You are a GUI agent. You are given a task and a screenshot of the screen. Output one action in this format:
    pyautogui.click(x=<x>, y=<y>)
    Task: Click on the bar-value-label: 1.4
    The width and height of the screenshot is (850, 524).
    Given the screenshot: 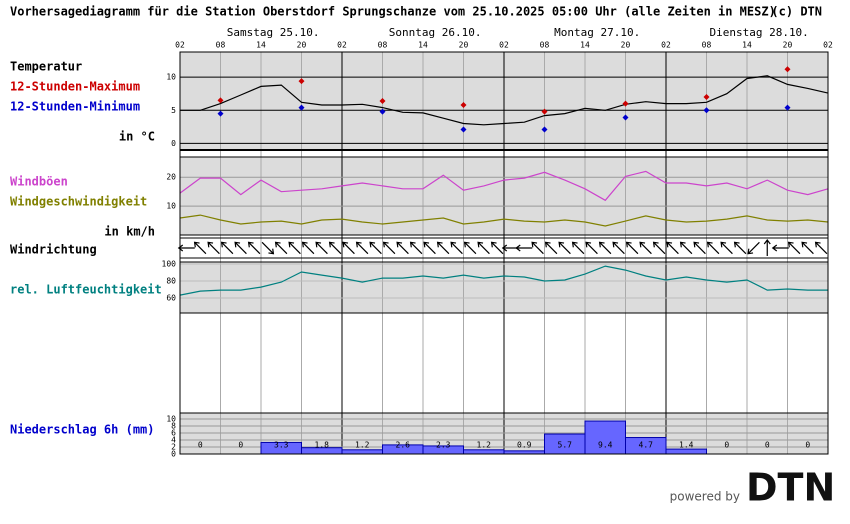 What is the action you would take?
    pyautogui.click(x=686, y=445)
    